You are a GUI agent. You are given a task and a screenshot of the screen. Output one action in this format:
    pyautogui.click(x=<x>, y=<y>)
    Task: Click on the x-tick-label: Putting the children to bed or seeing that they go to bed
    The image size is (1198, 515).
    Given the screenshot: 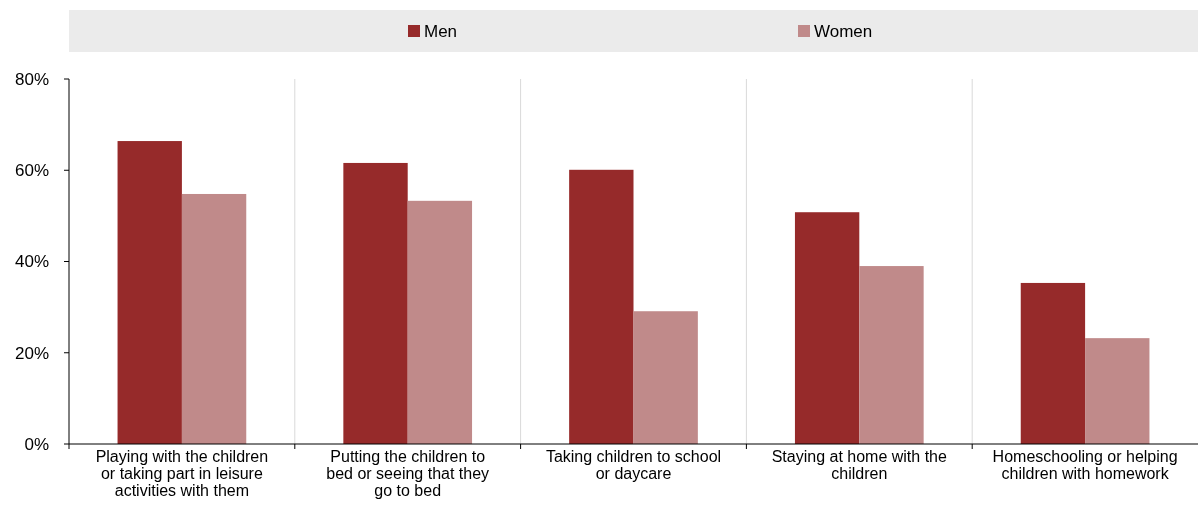 What is the action you would take?
    pyautogui.click(x=408, y=473)
    